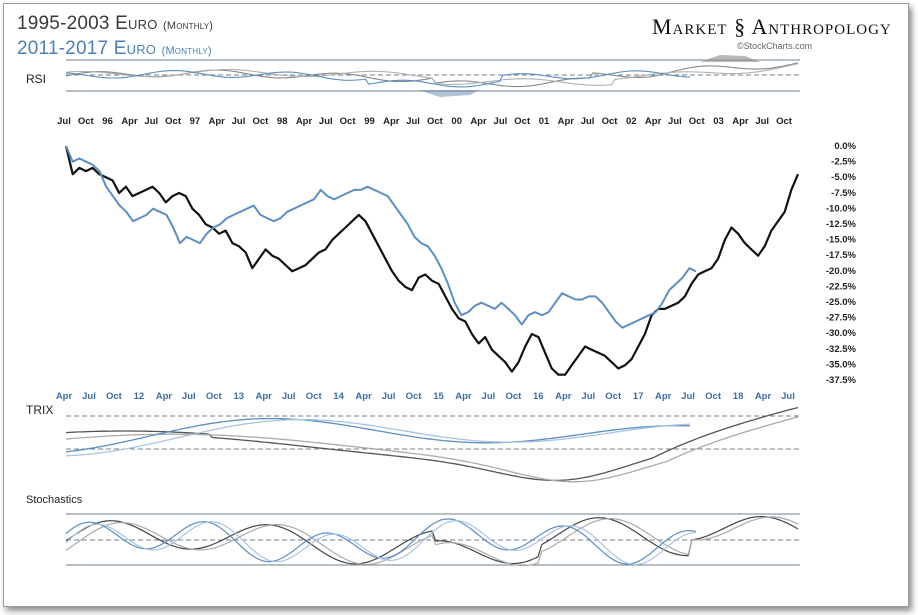  What do you see at coordinates (39, 410) in the screenshot?
I see `panel-label-1: TRIX` at bounding box center [39, 410].